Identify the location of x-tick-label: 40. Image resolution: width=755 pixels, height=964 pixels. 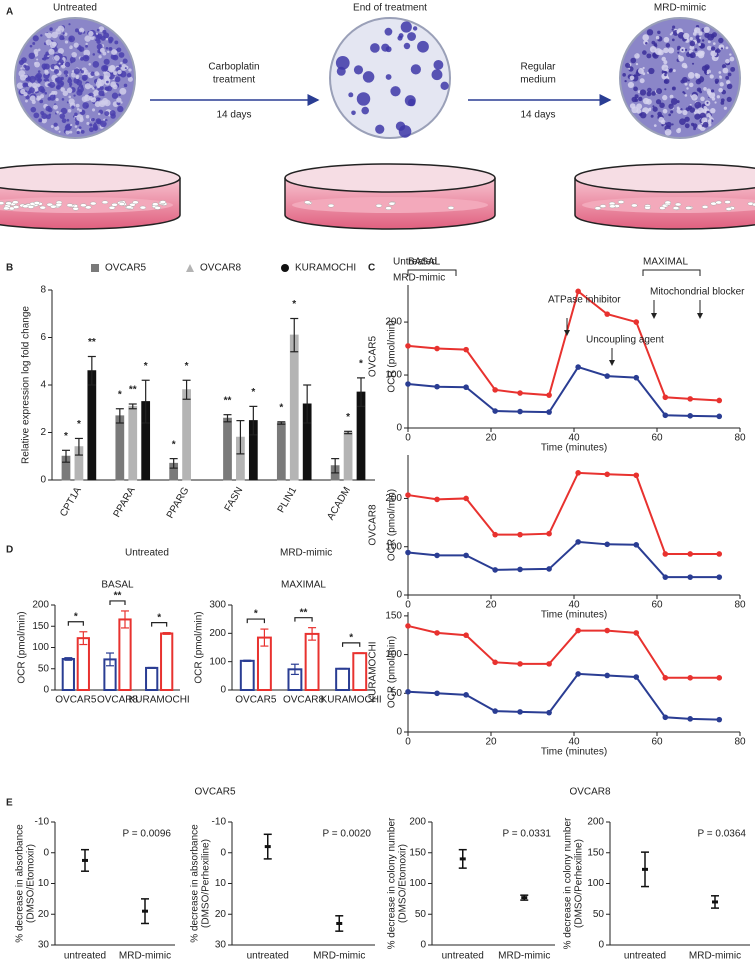
(574, 438).